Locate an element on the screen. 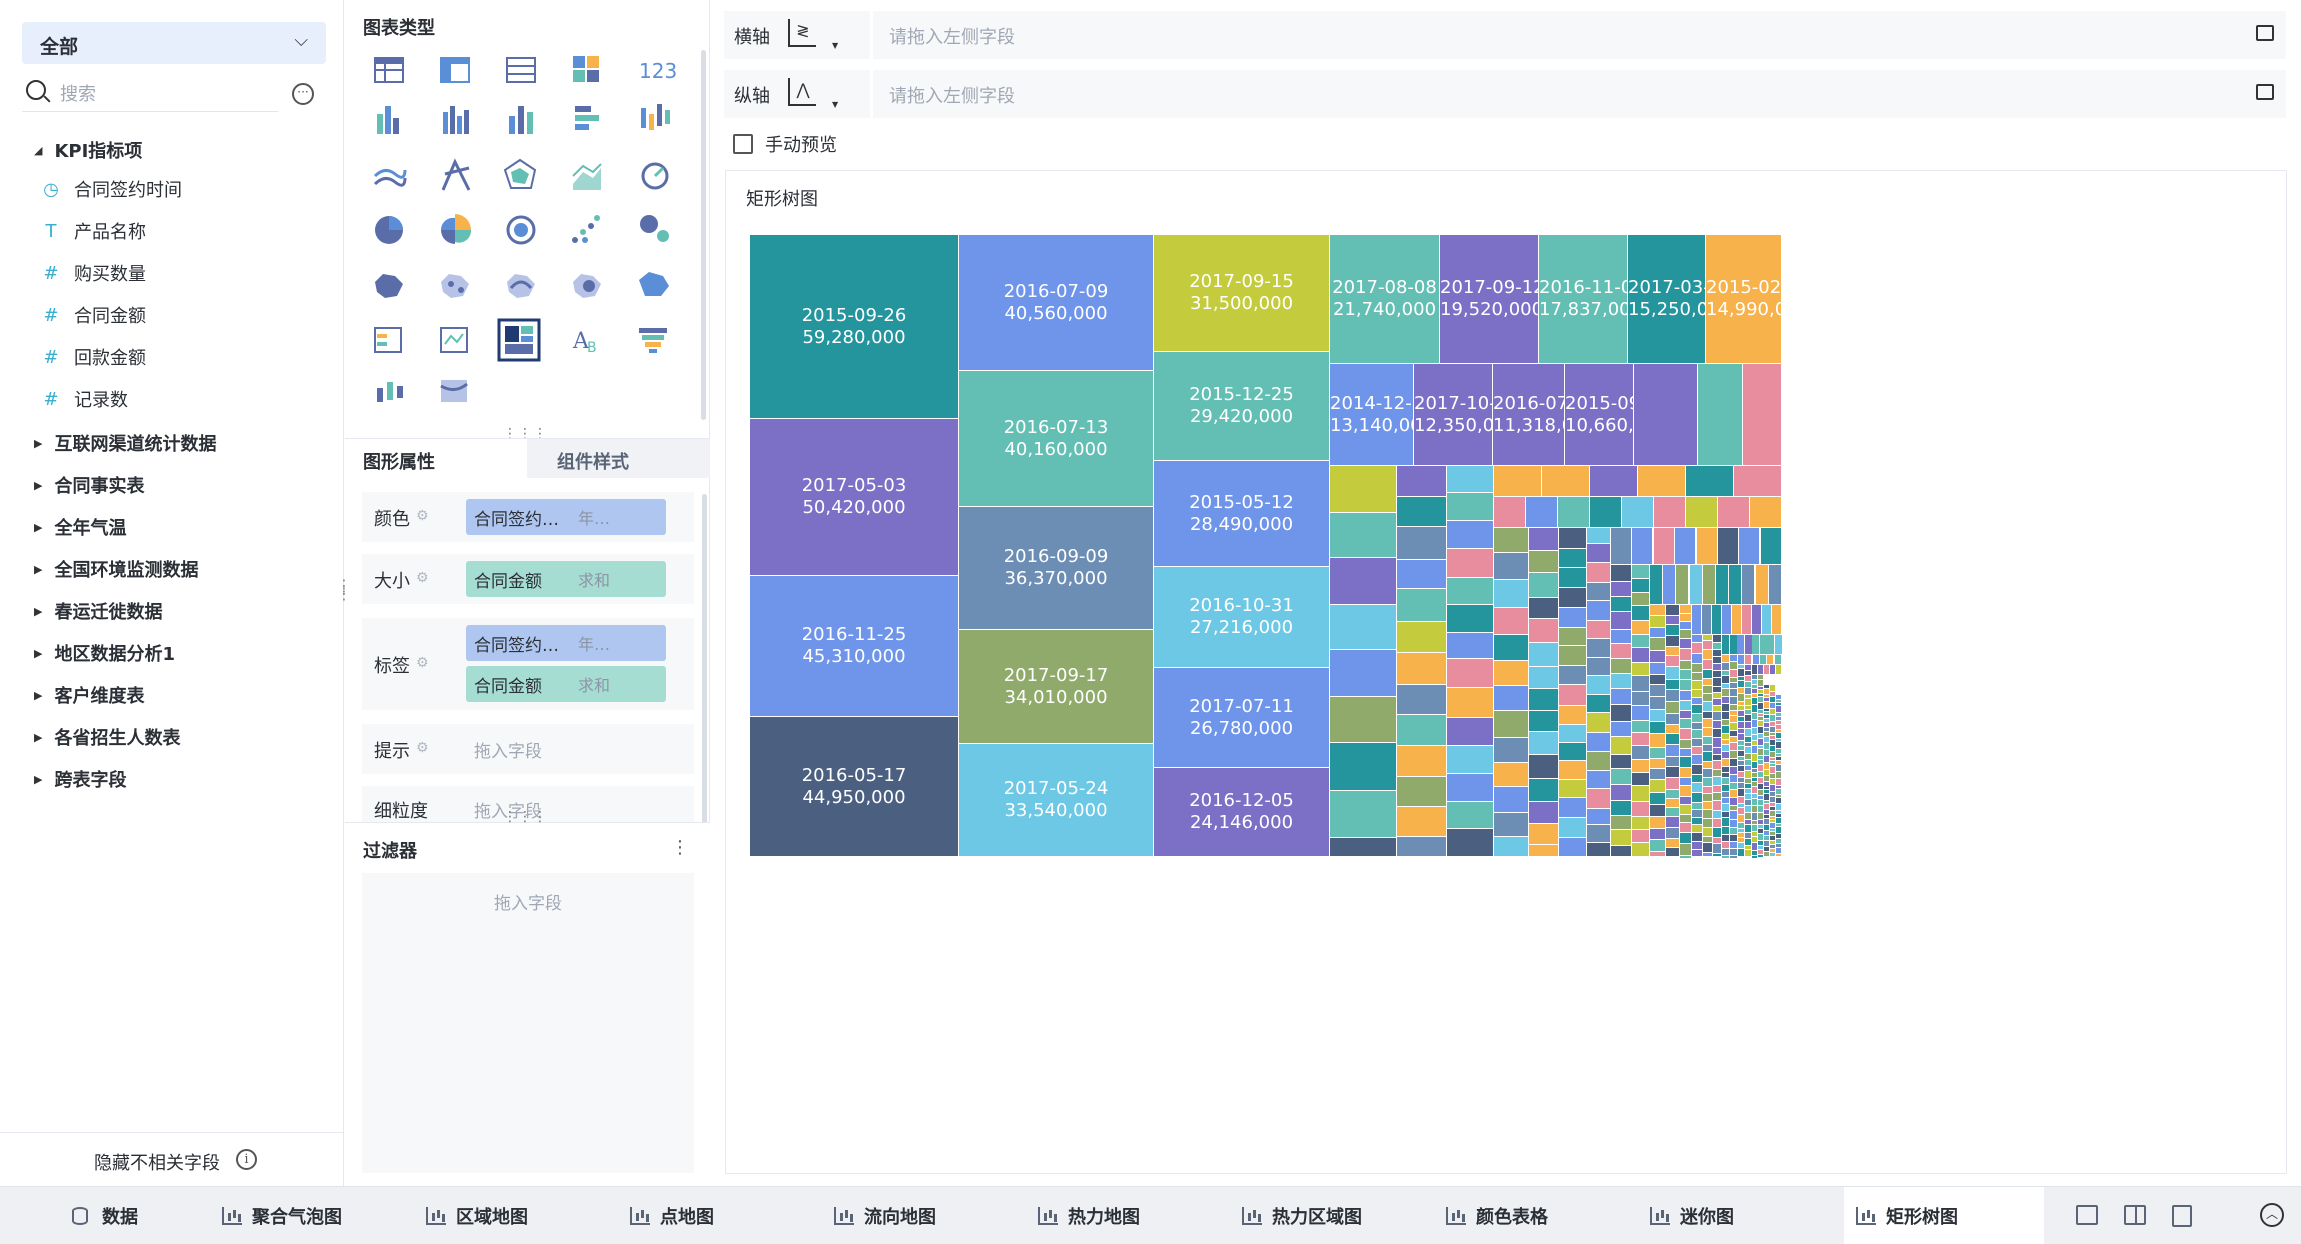  gear-icon: ⚙ is located at coordinates (422, 748).